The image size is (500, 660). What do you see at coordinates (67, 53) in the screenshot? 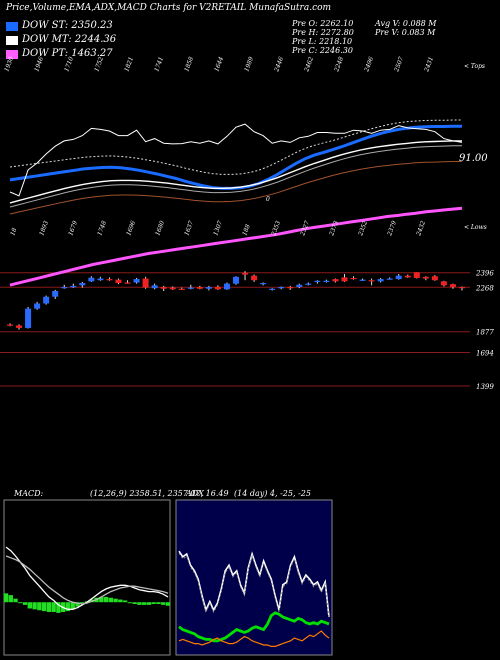
I see `legend-label: DOW PT: 1463.27` at bounding box center [67, 53].